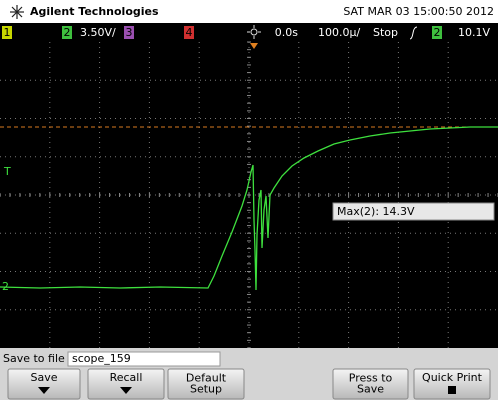  I want to click on trigger-source: 2, so click(437, 32).